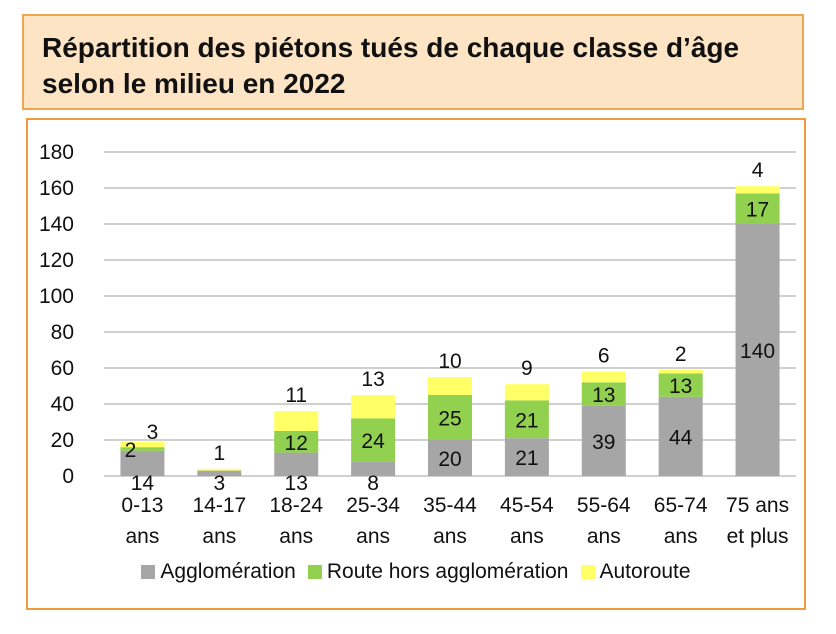 This screenshot has width=836, height=634. What do you see at coordinates (450, 505) in the screenshot?
I see `x-tick-label: 35-44` at bounding box center [450, 505].